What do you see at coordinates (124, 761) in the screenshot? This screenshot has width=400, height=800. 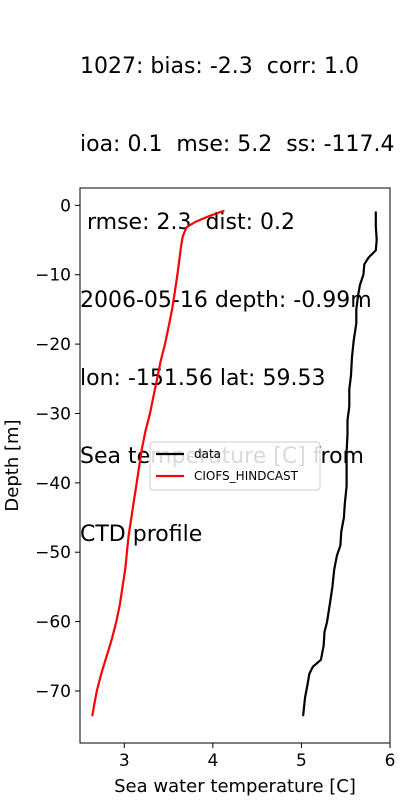 I see `x-tick-label: 3` at bounding box center [124, 761].